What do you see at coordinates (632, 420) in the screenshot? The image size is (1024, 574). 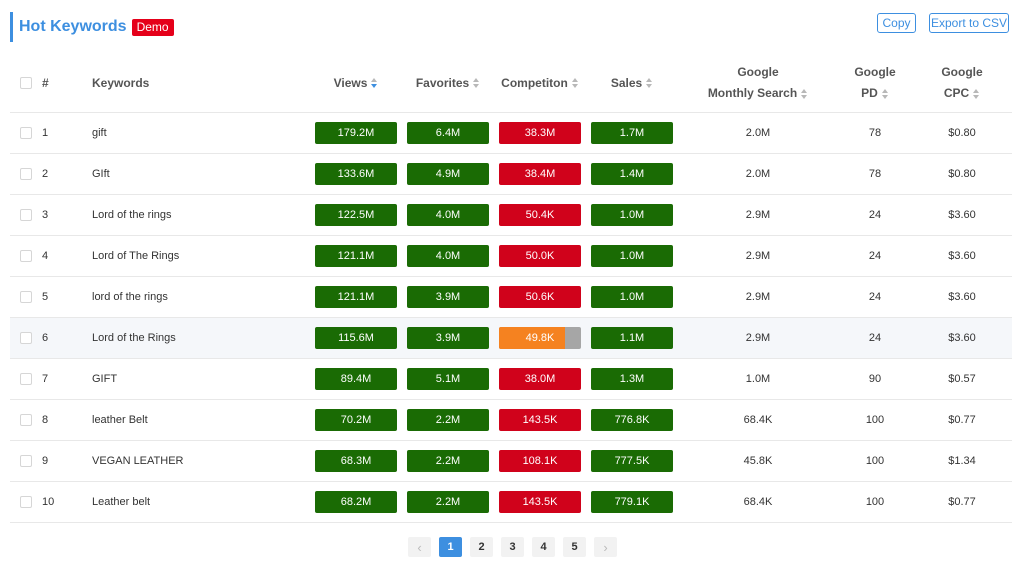 I see `sales-cell: 776.8K` at bounding box center [632, 420].